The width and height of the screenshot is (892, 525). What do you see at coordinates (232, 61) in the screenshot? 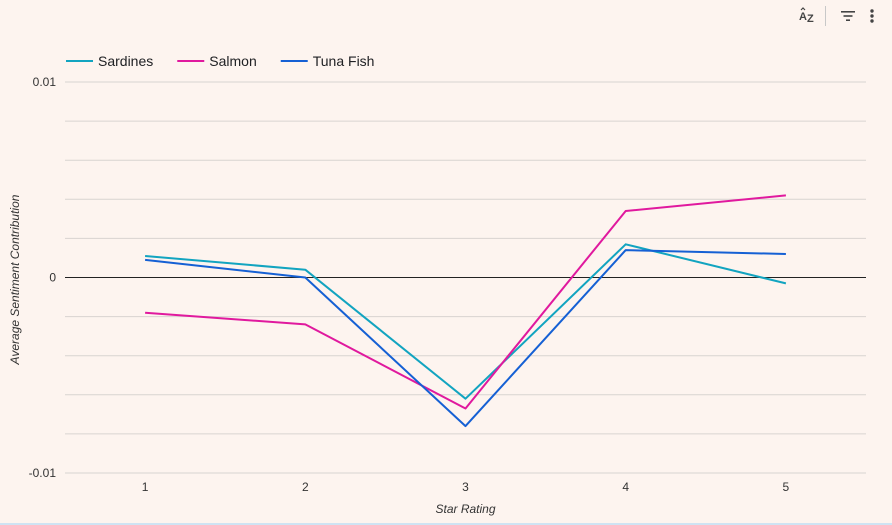
I see `legend-label: Salmon` at bounding box center [232, 61].